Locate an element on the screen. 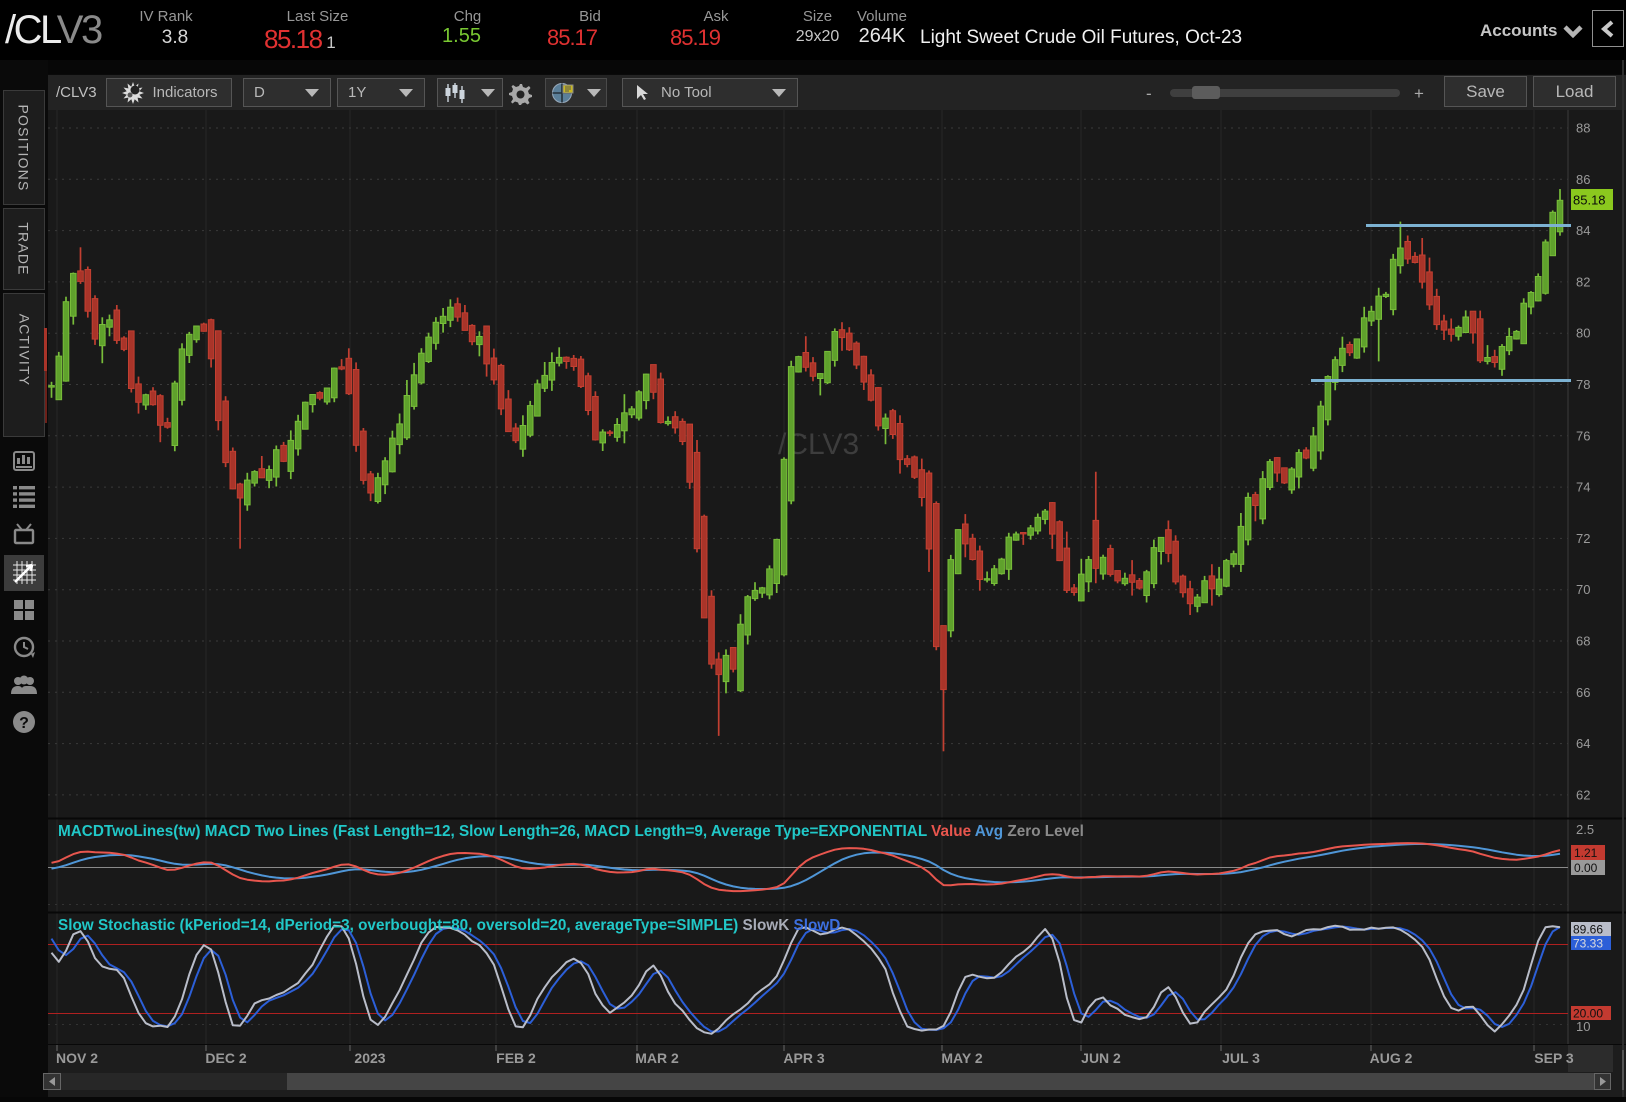 The height and width of the screenshot is (1102, 1626). svg-text: 72 is located at coordinates (1583, 538).